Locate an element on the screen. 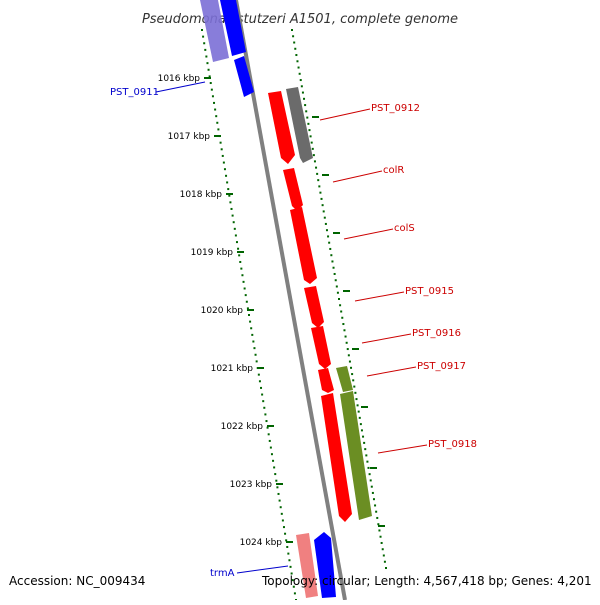  gene-PST_0918-red-arrow is located at coordinates (336, 457).